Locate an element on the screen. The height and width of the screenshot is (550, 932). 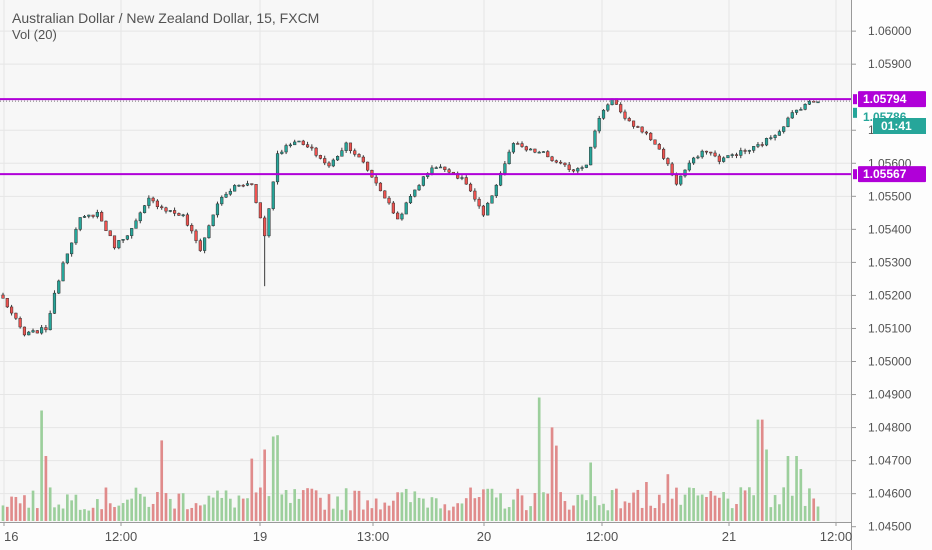
resistance-price-tag: 1.05794 is located at coordinates (885, 99).